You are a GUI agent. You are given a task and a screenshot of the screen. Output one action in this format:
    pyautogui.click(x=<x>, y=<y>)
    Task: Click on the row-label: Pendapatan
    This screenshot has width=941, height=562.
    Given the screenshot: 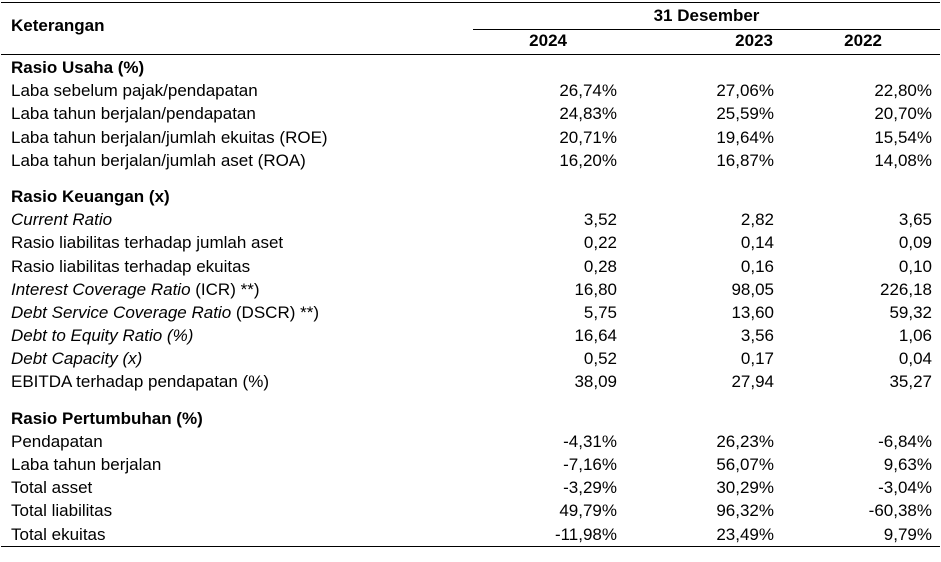 What is the action you would take?
    pyautogui.click(x=57, y=441)
    